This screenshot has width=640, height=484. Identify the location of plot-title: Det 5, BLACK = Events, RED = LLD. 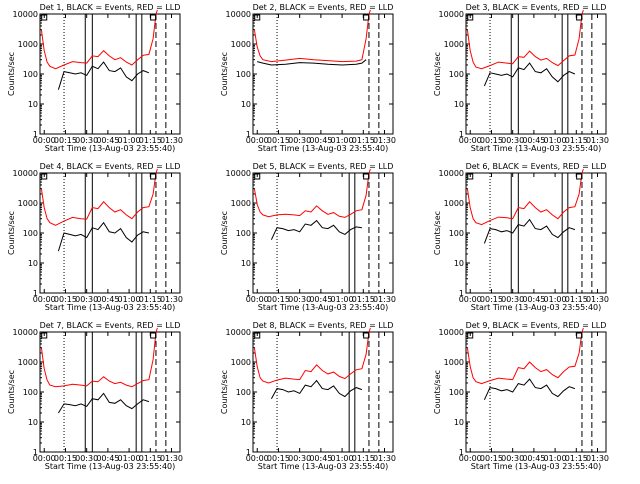
(323, 166).